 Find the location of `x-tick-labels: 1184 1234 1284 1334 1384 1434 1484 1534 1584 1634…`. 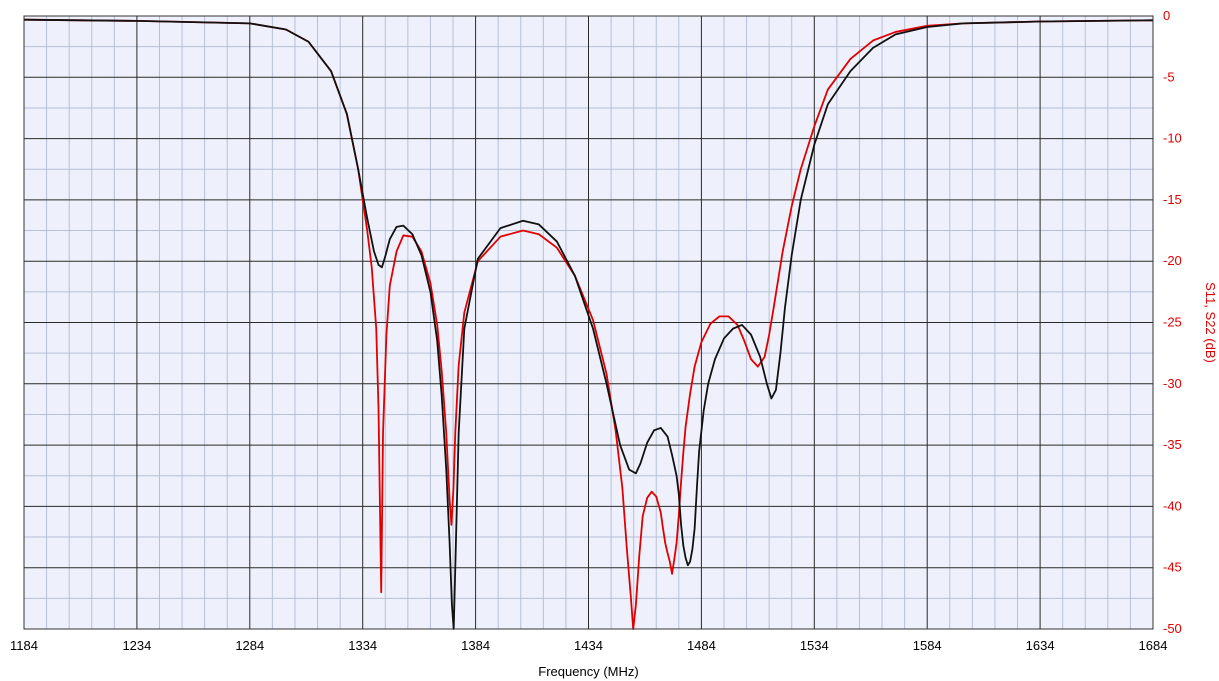

x-tick-labels: 1184 1234 1284 1334 1384 1434 1484 1534 1584 1634… is located at coordinates (588, 645).